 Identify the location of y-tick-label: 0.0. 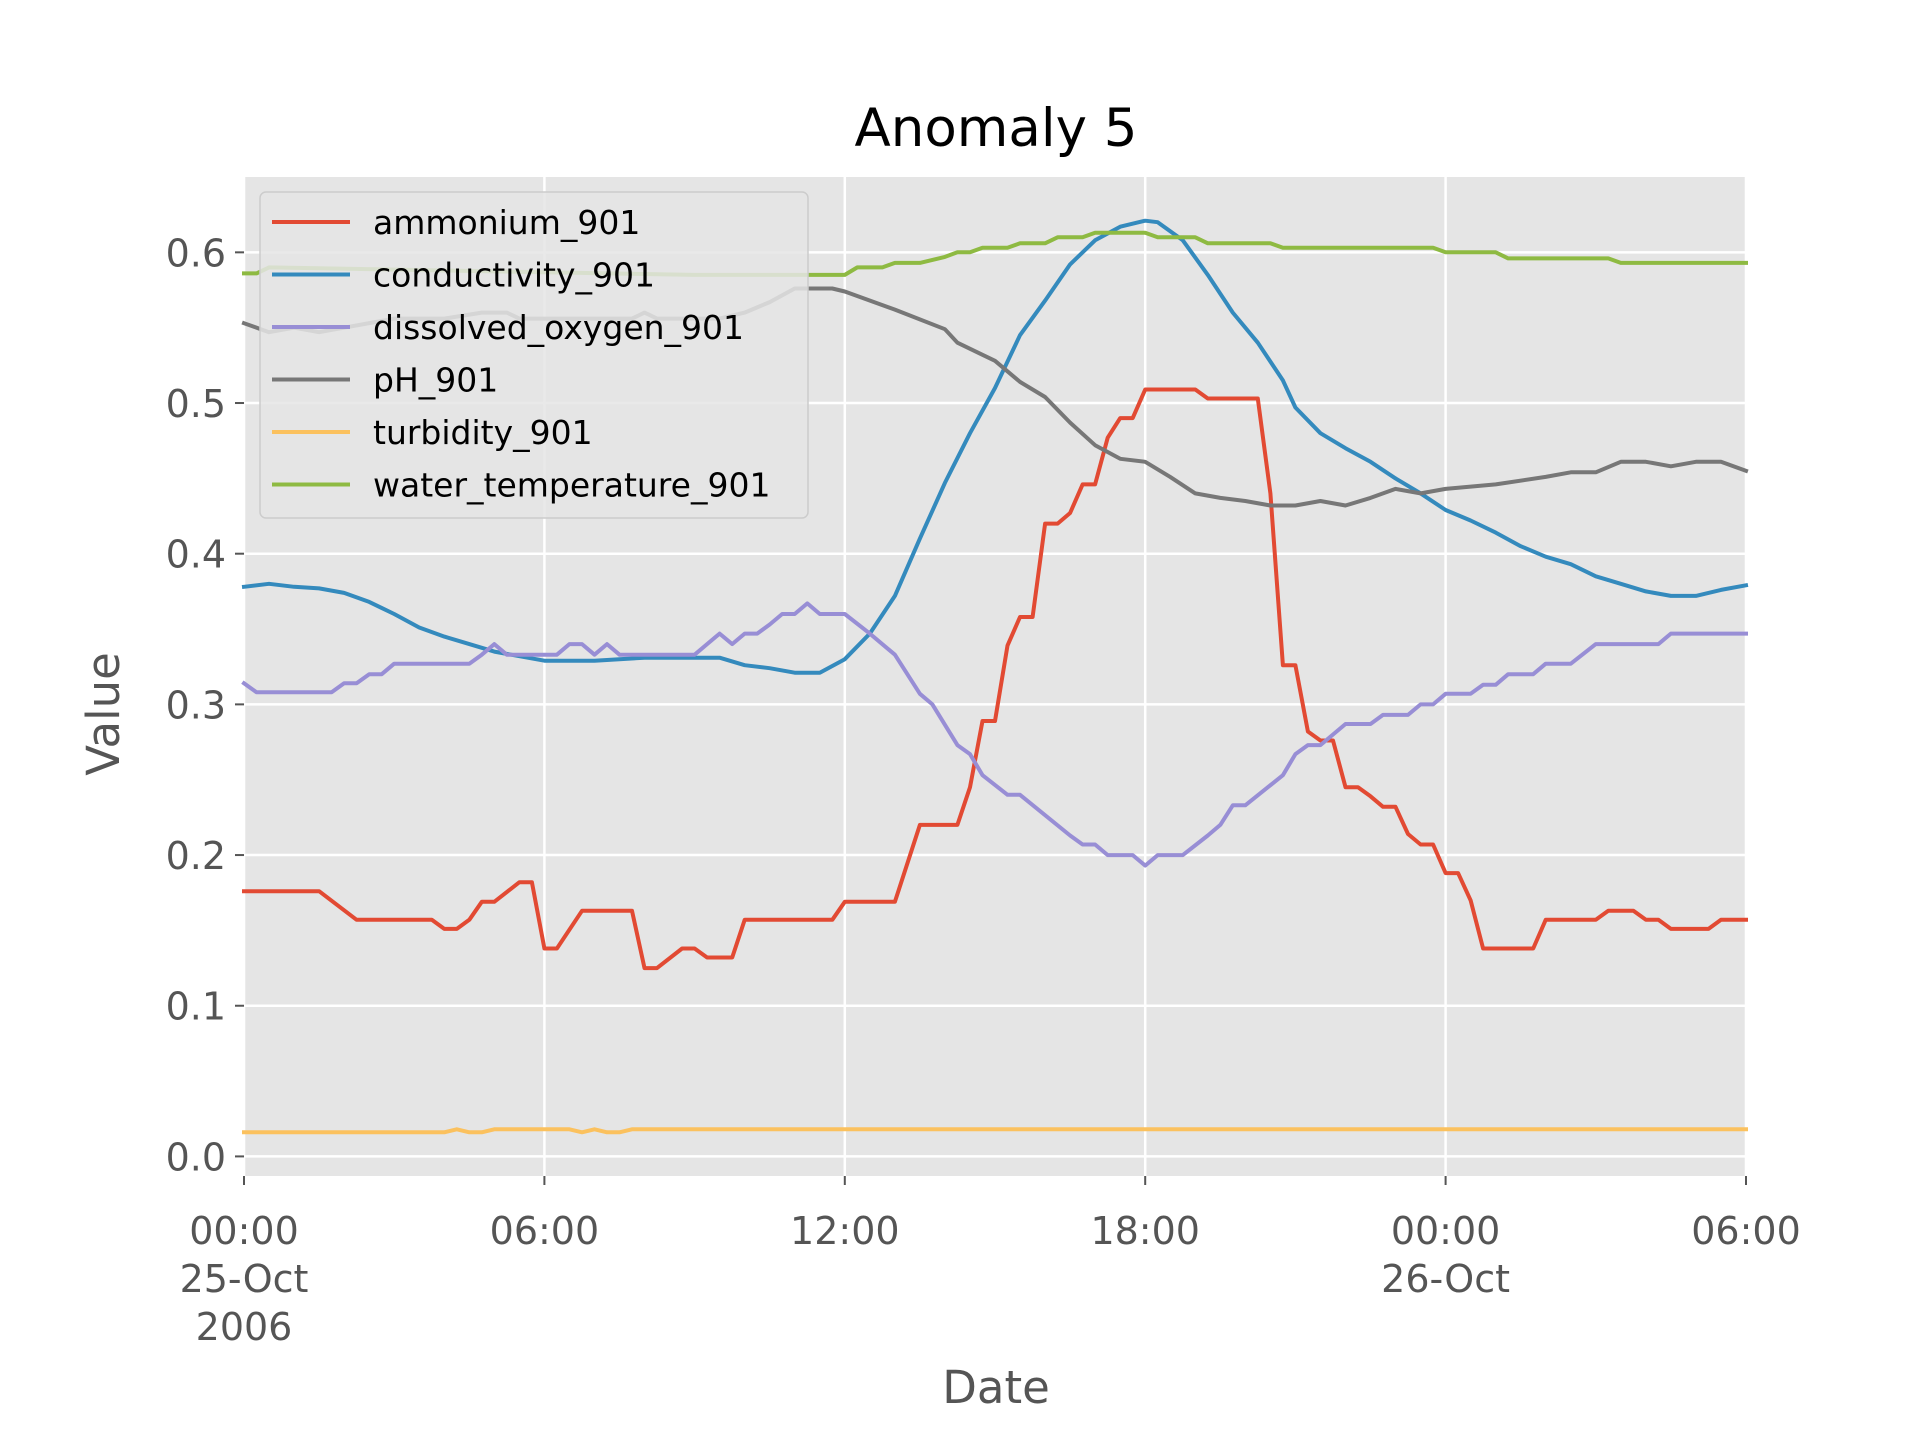
(196, 1157).